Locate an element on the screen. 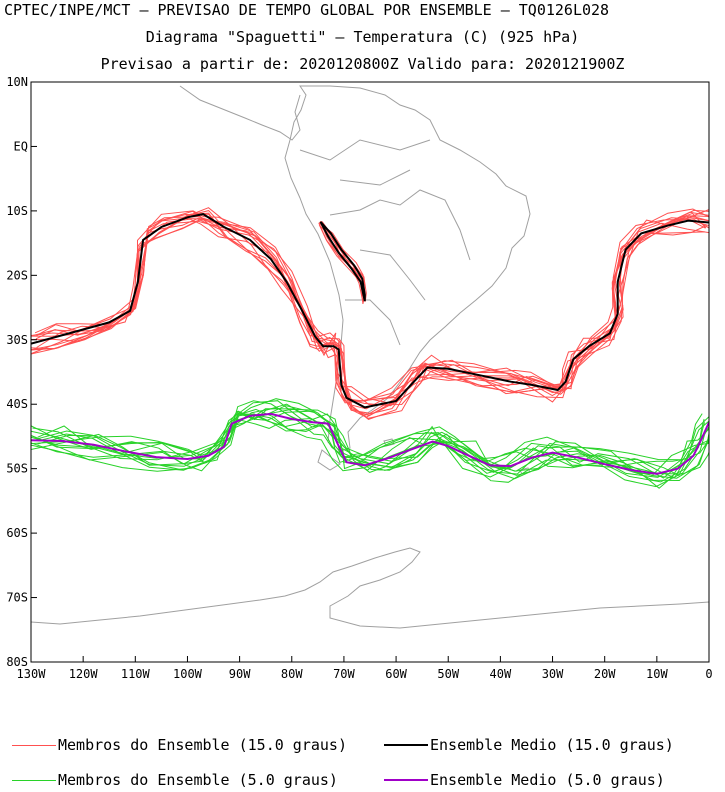  y-tick-label: 10N is located at coordinates (17, 82).